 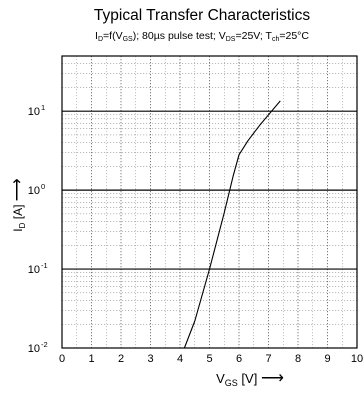 I want to click on x-tick-label: 10, so click(x=357, y=359).